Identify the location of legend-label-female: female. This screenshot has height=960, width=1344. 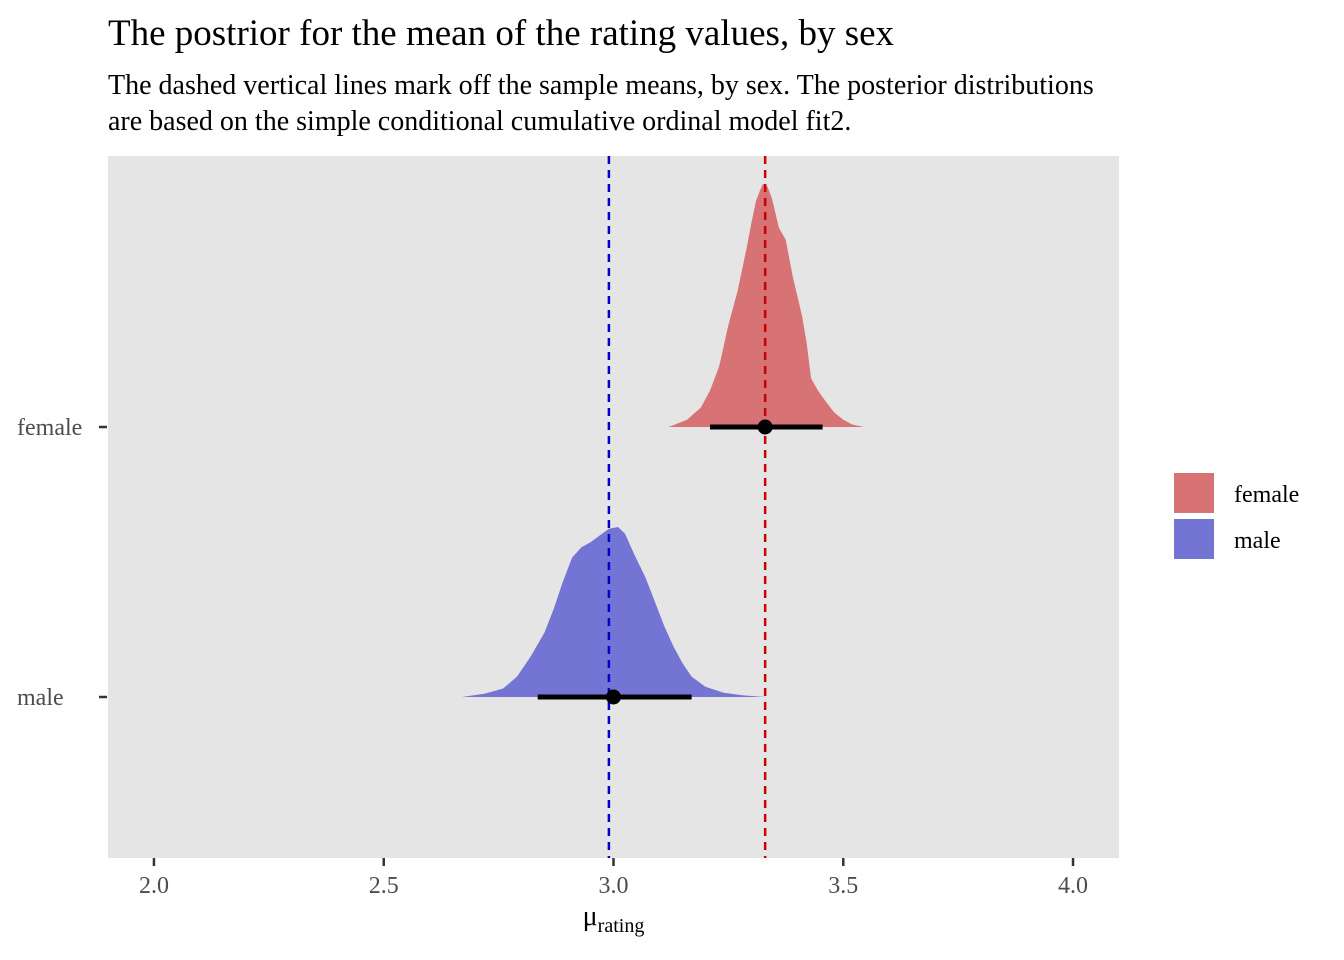
(1266, 495).